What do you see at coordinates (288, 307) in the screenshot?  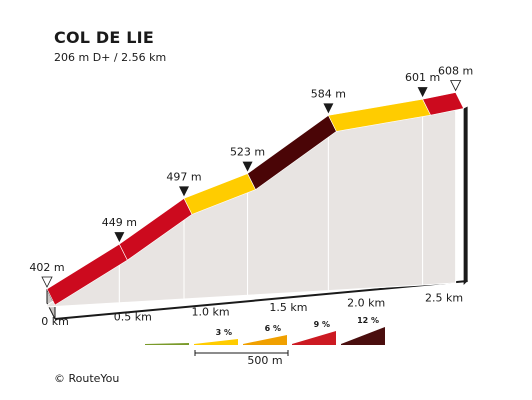 I see `x-tick-label: 1.5 km` at bounding box center [288, 307].